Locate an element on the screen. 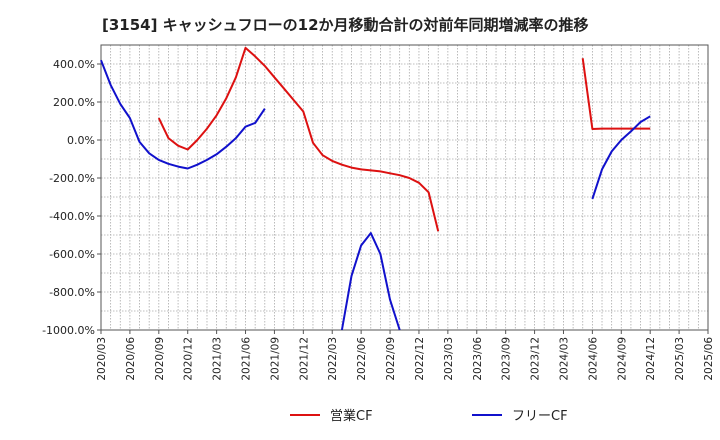 The image size is (720, 440). x-tick-label: 2025/03 is located at coordinates (680, 359).